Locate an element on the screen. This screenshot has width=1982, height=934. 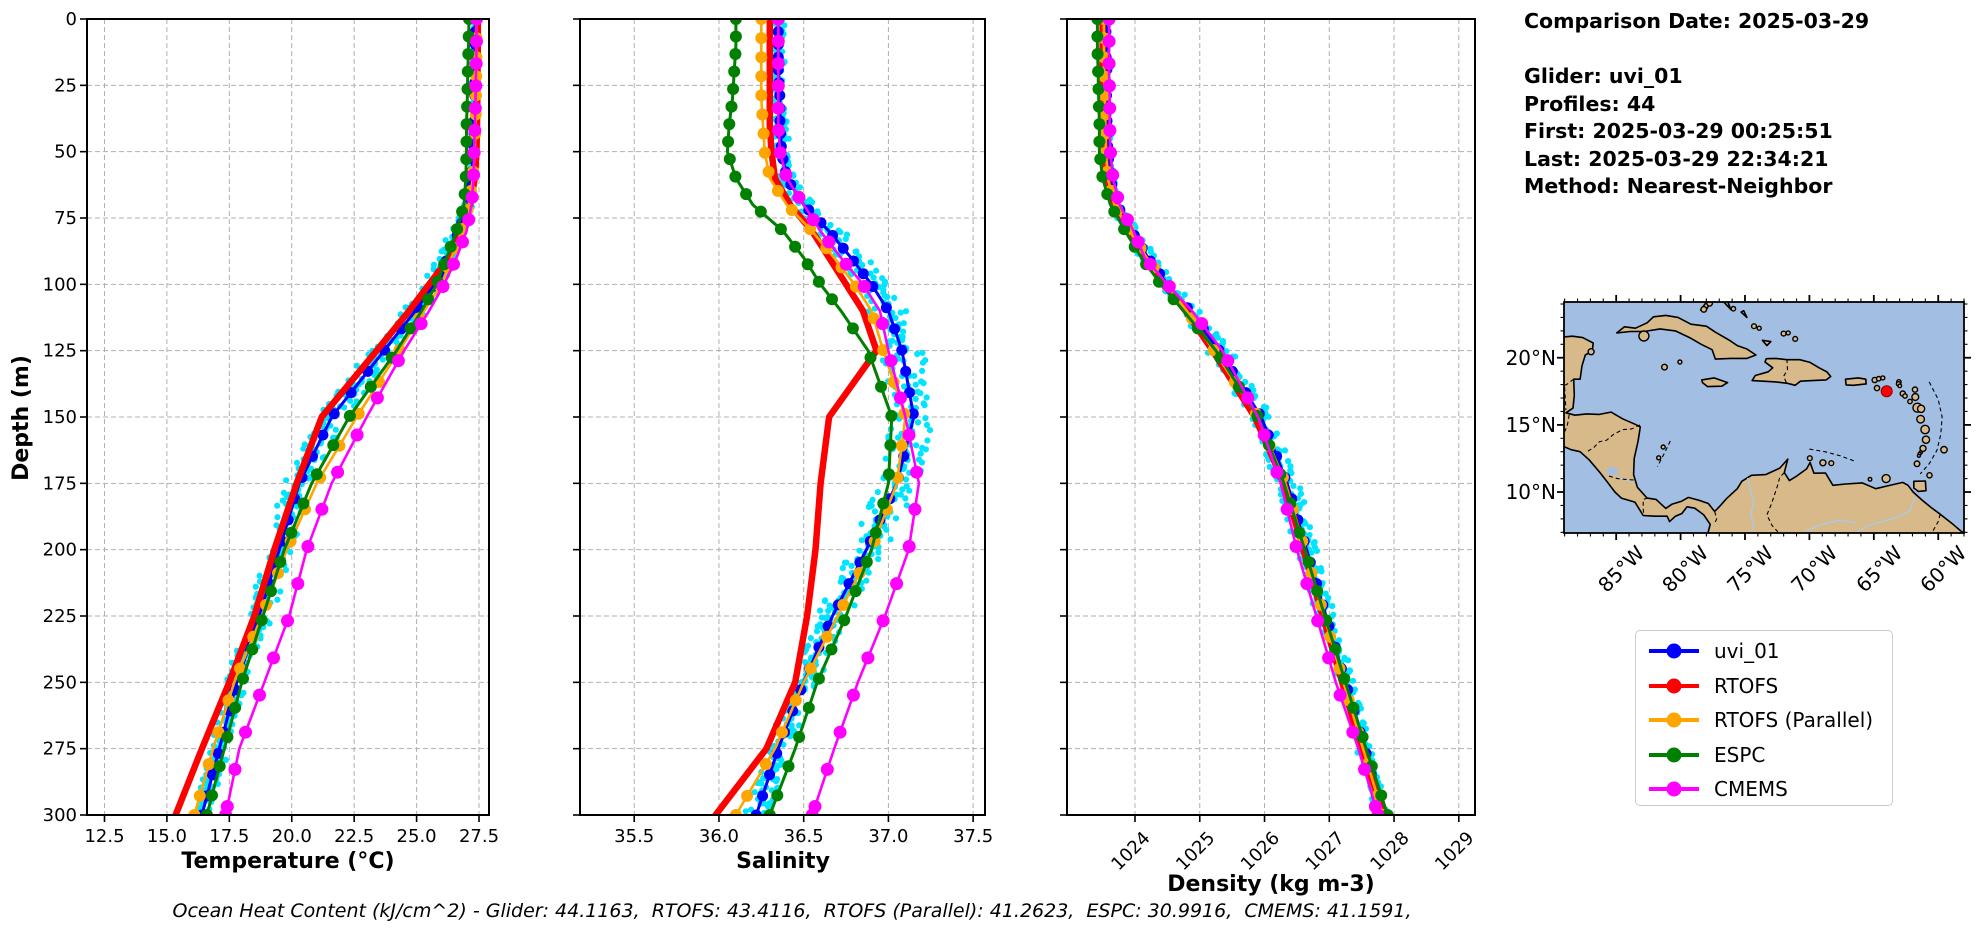
x-tick-label: 1028 is located at coordinates (1389, 851).